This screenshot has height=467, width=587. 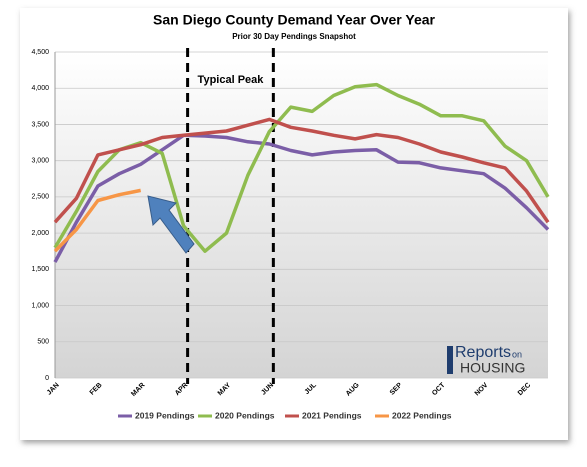 What do you see at coordinates (47, 378) in the screenshot?
I see `y-tick-label: 0` at bounding box center [47, 378].